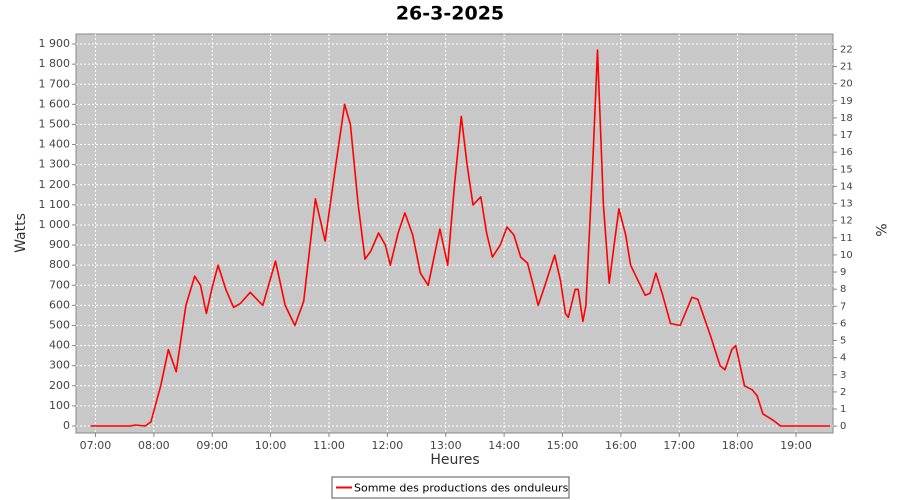 The image size is (900, 500). What do you see at coordinates (843, 323) in the screenshot?
I see `y2-tick-label: 6` at bounding box center [843, 323].